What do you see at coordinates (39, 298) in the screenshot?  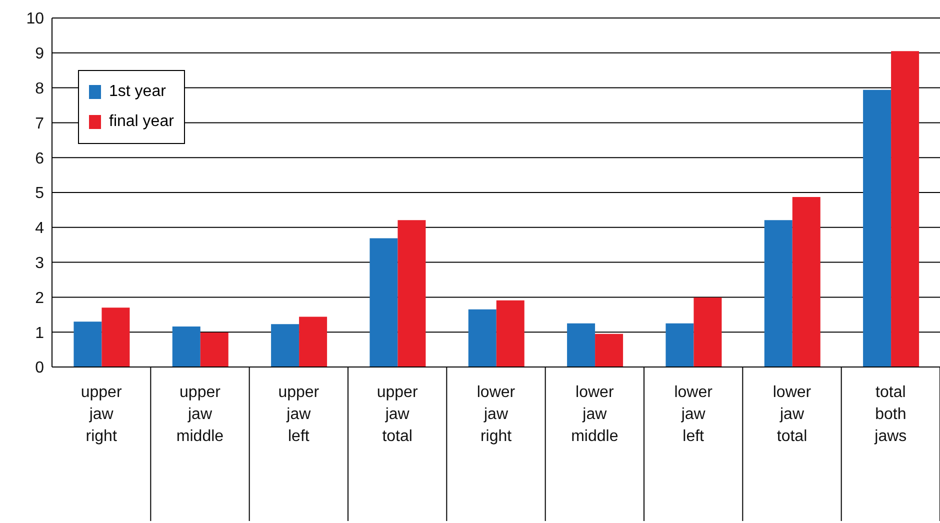 I see `y-tick-label: 2` at bounding box center [39, 298].